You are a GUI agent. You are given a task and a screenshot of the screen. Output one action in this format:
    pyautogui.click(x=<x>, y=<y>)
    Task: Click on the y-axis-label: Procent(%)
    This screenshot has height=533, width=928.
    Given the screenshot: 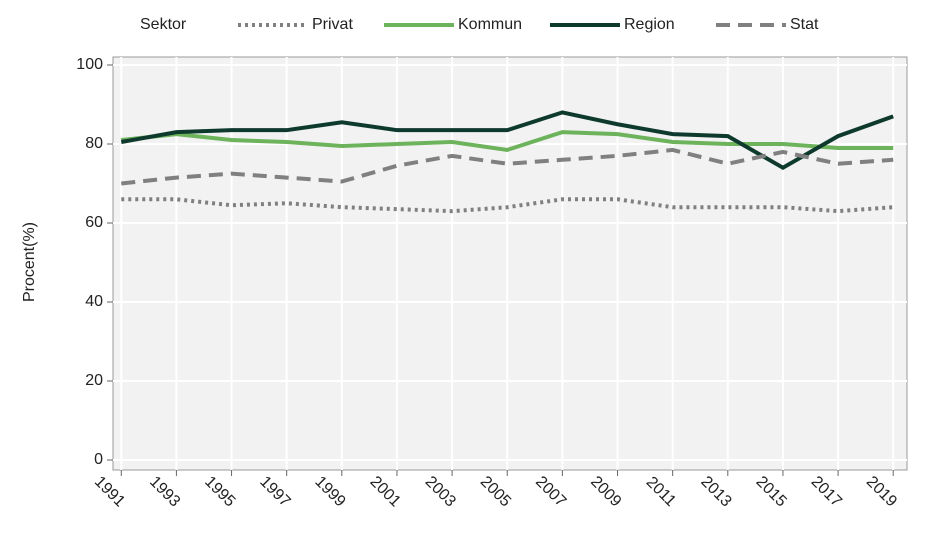 What is the action you would take?
    pyautogui.click(x=29, y=262)
    